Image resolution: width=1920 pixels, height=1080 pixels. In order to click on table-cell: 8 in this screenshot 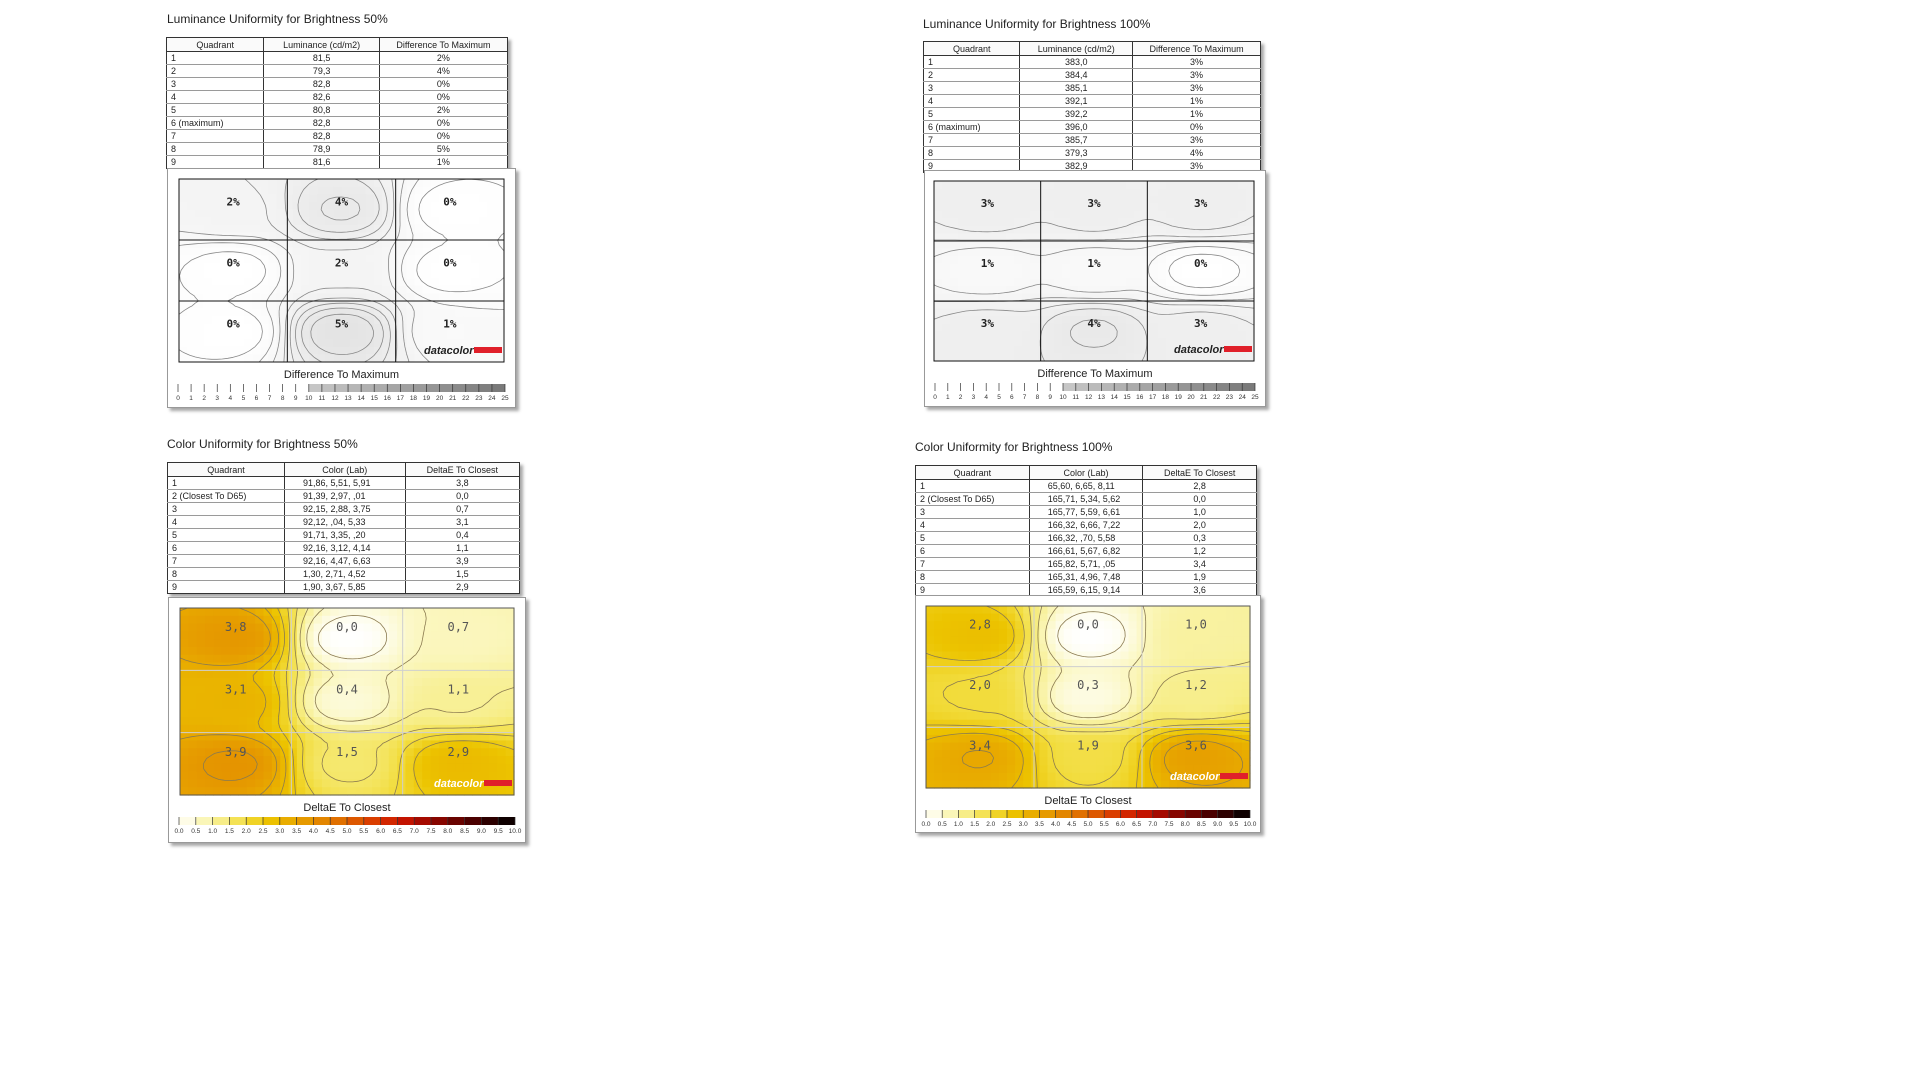, I will do `click(972, 577)`.